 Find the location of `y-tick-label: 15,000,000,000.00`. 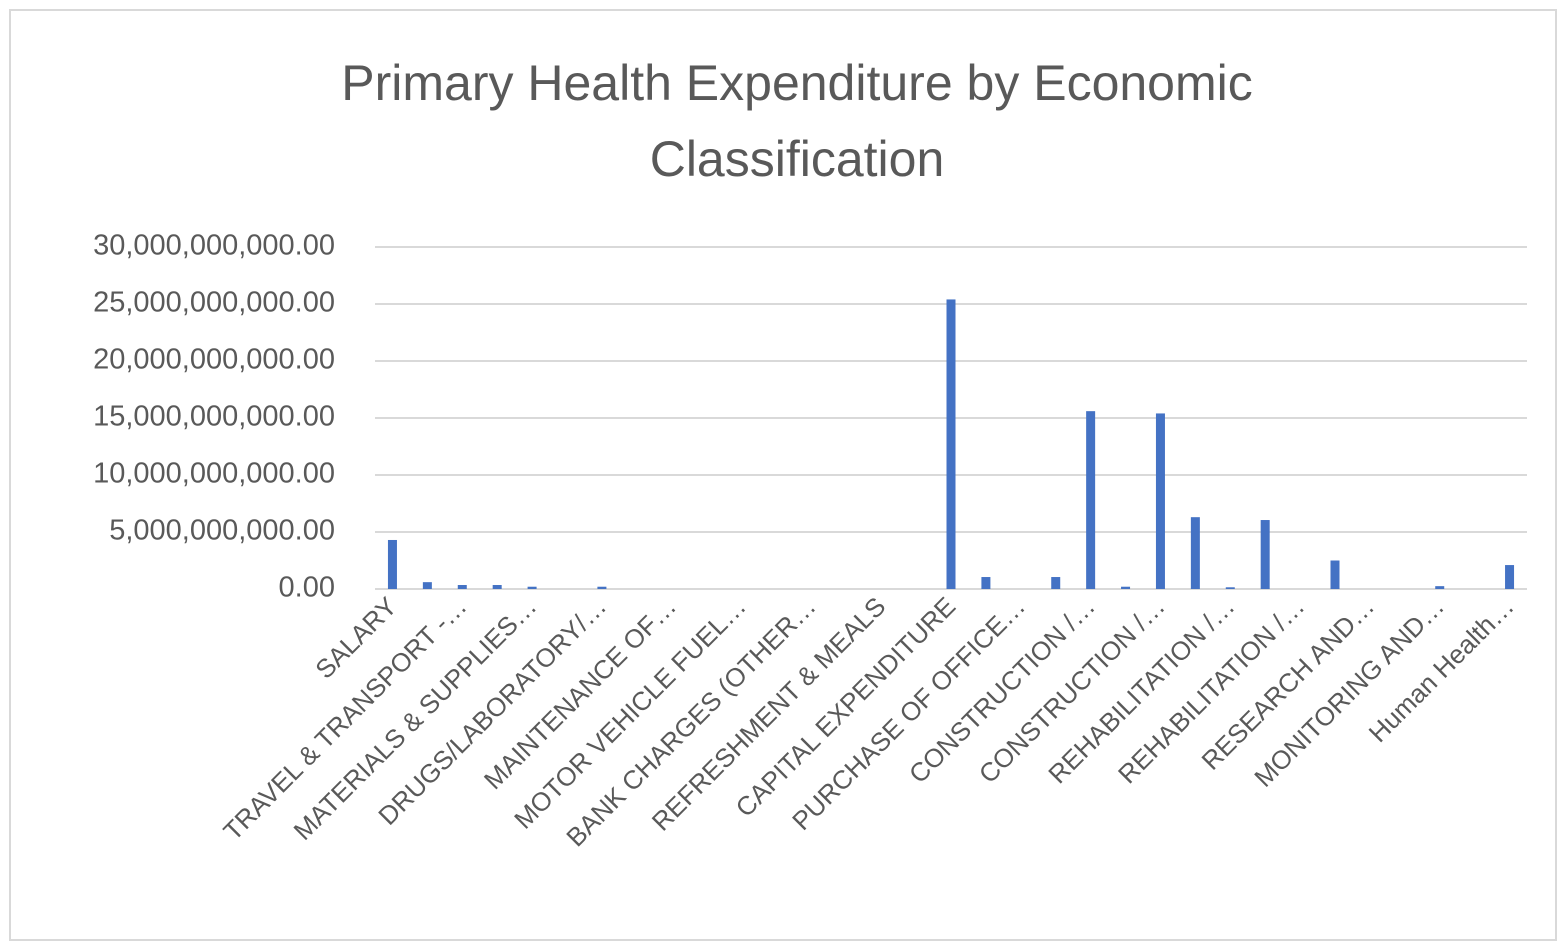

y-tick-label: 15,000,000,000.00 is located at coordinates (214, 417).